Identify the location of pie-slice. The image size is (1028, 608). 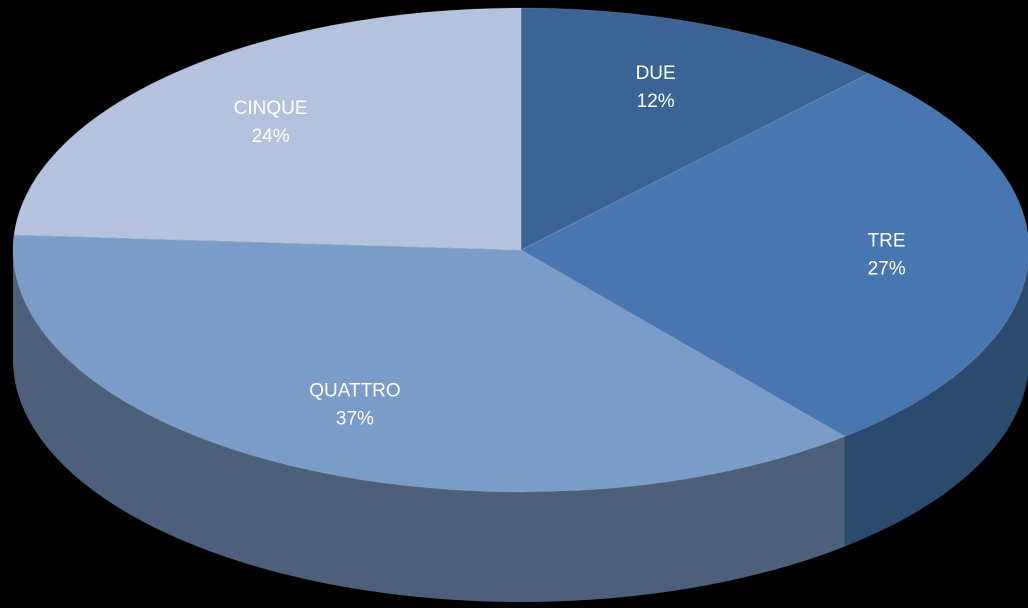
(695, 129).